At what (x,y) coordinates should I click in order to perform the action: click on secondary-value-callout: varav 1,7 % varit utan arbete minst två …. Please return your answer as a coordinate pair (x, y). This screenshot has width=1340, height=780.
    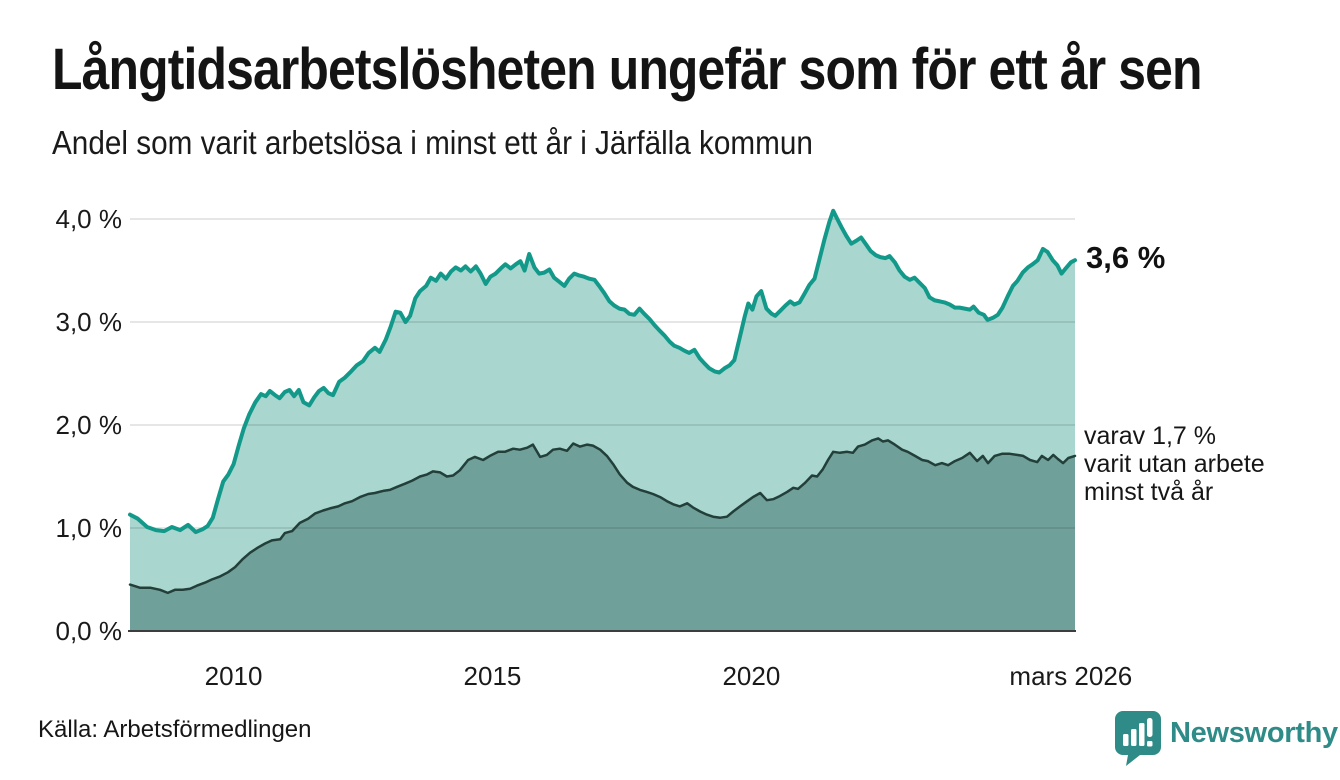
    Looking at the image, I should click on (1174, 464).